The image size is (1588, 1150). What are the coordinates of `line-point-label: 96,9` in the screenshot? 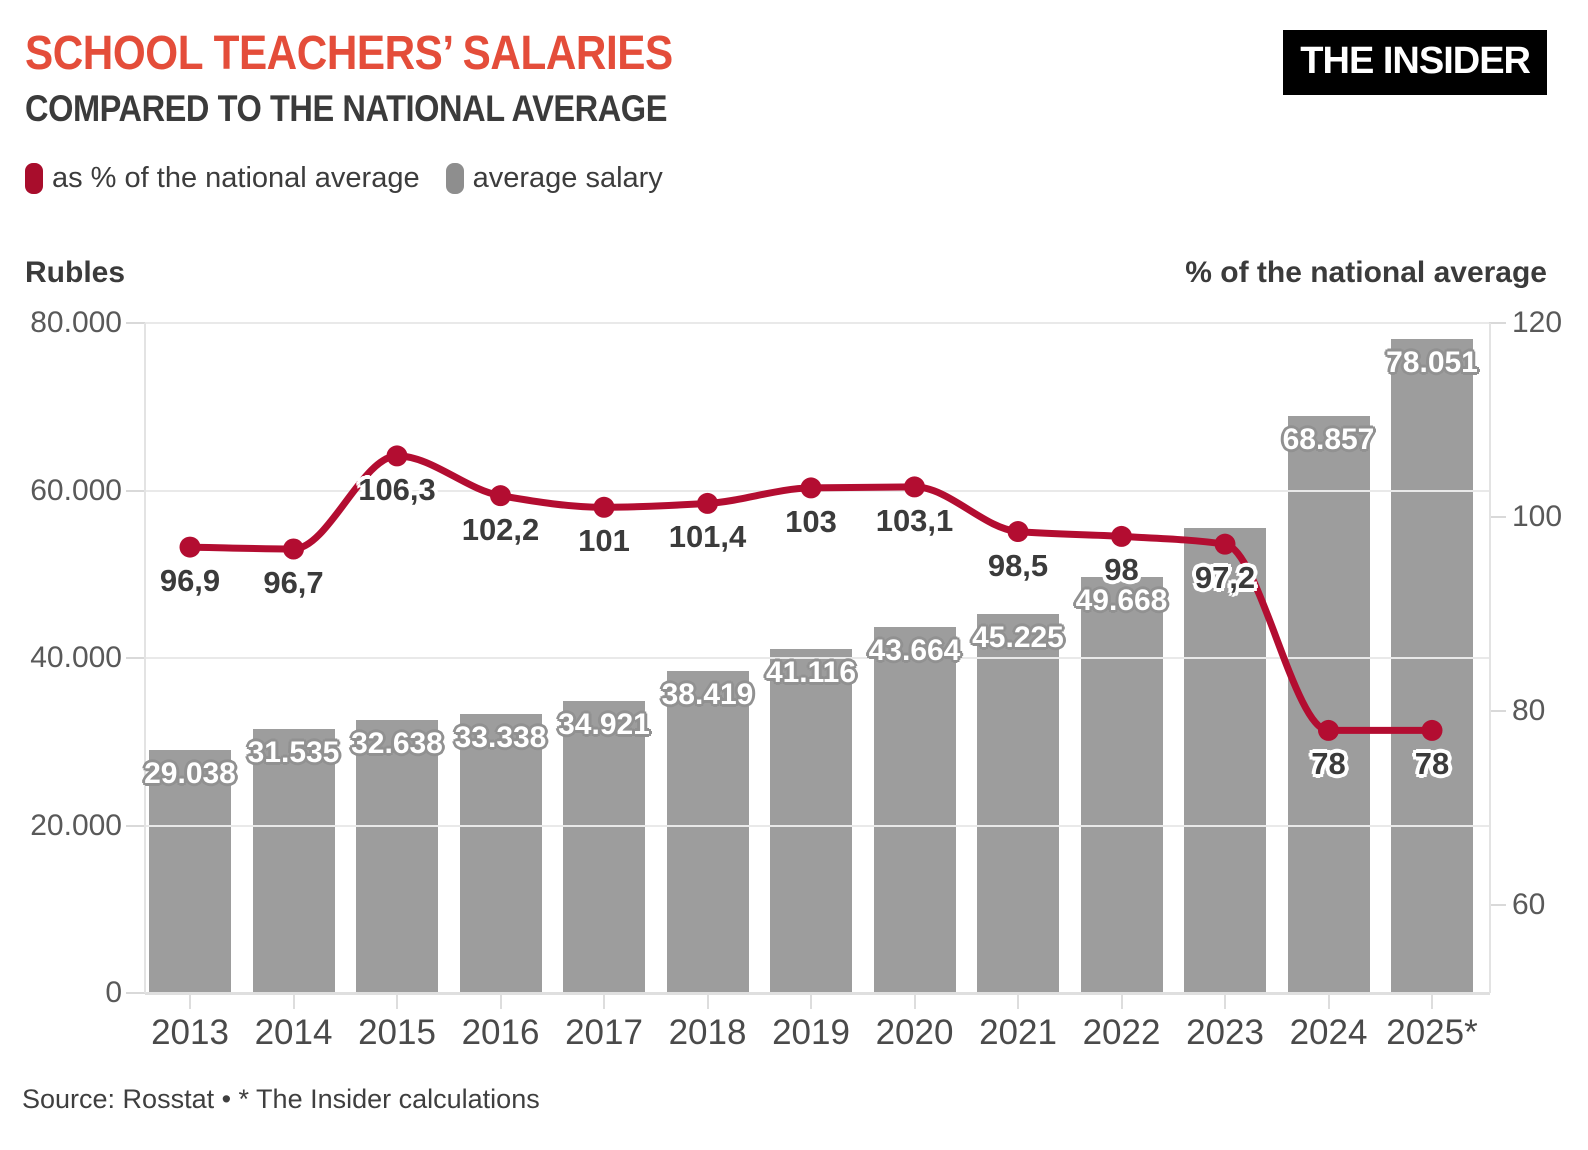 It's located at (190, 581).